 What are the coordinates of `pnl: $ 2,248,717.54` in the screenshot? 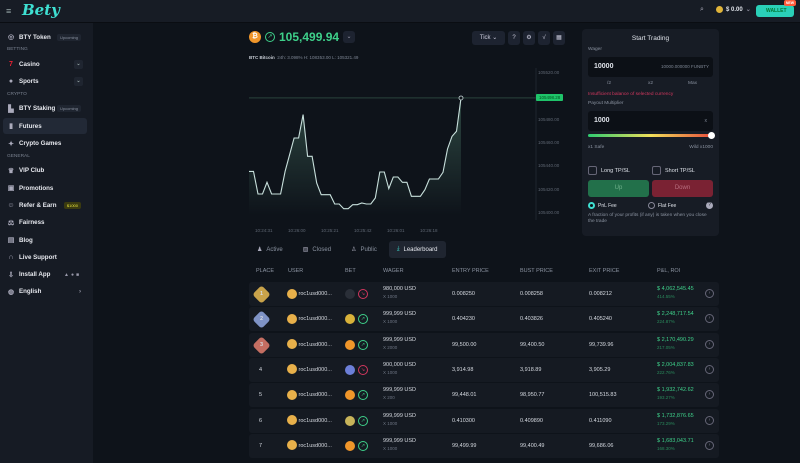 It's located at (675, 314).